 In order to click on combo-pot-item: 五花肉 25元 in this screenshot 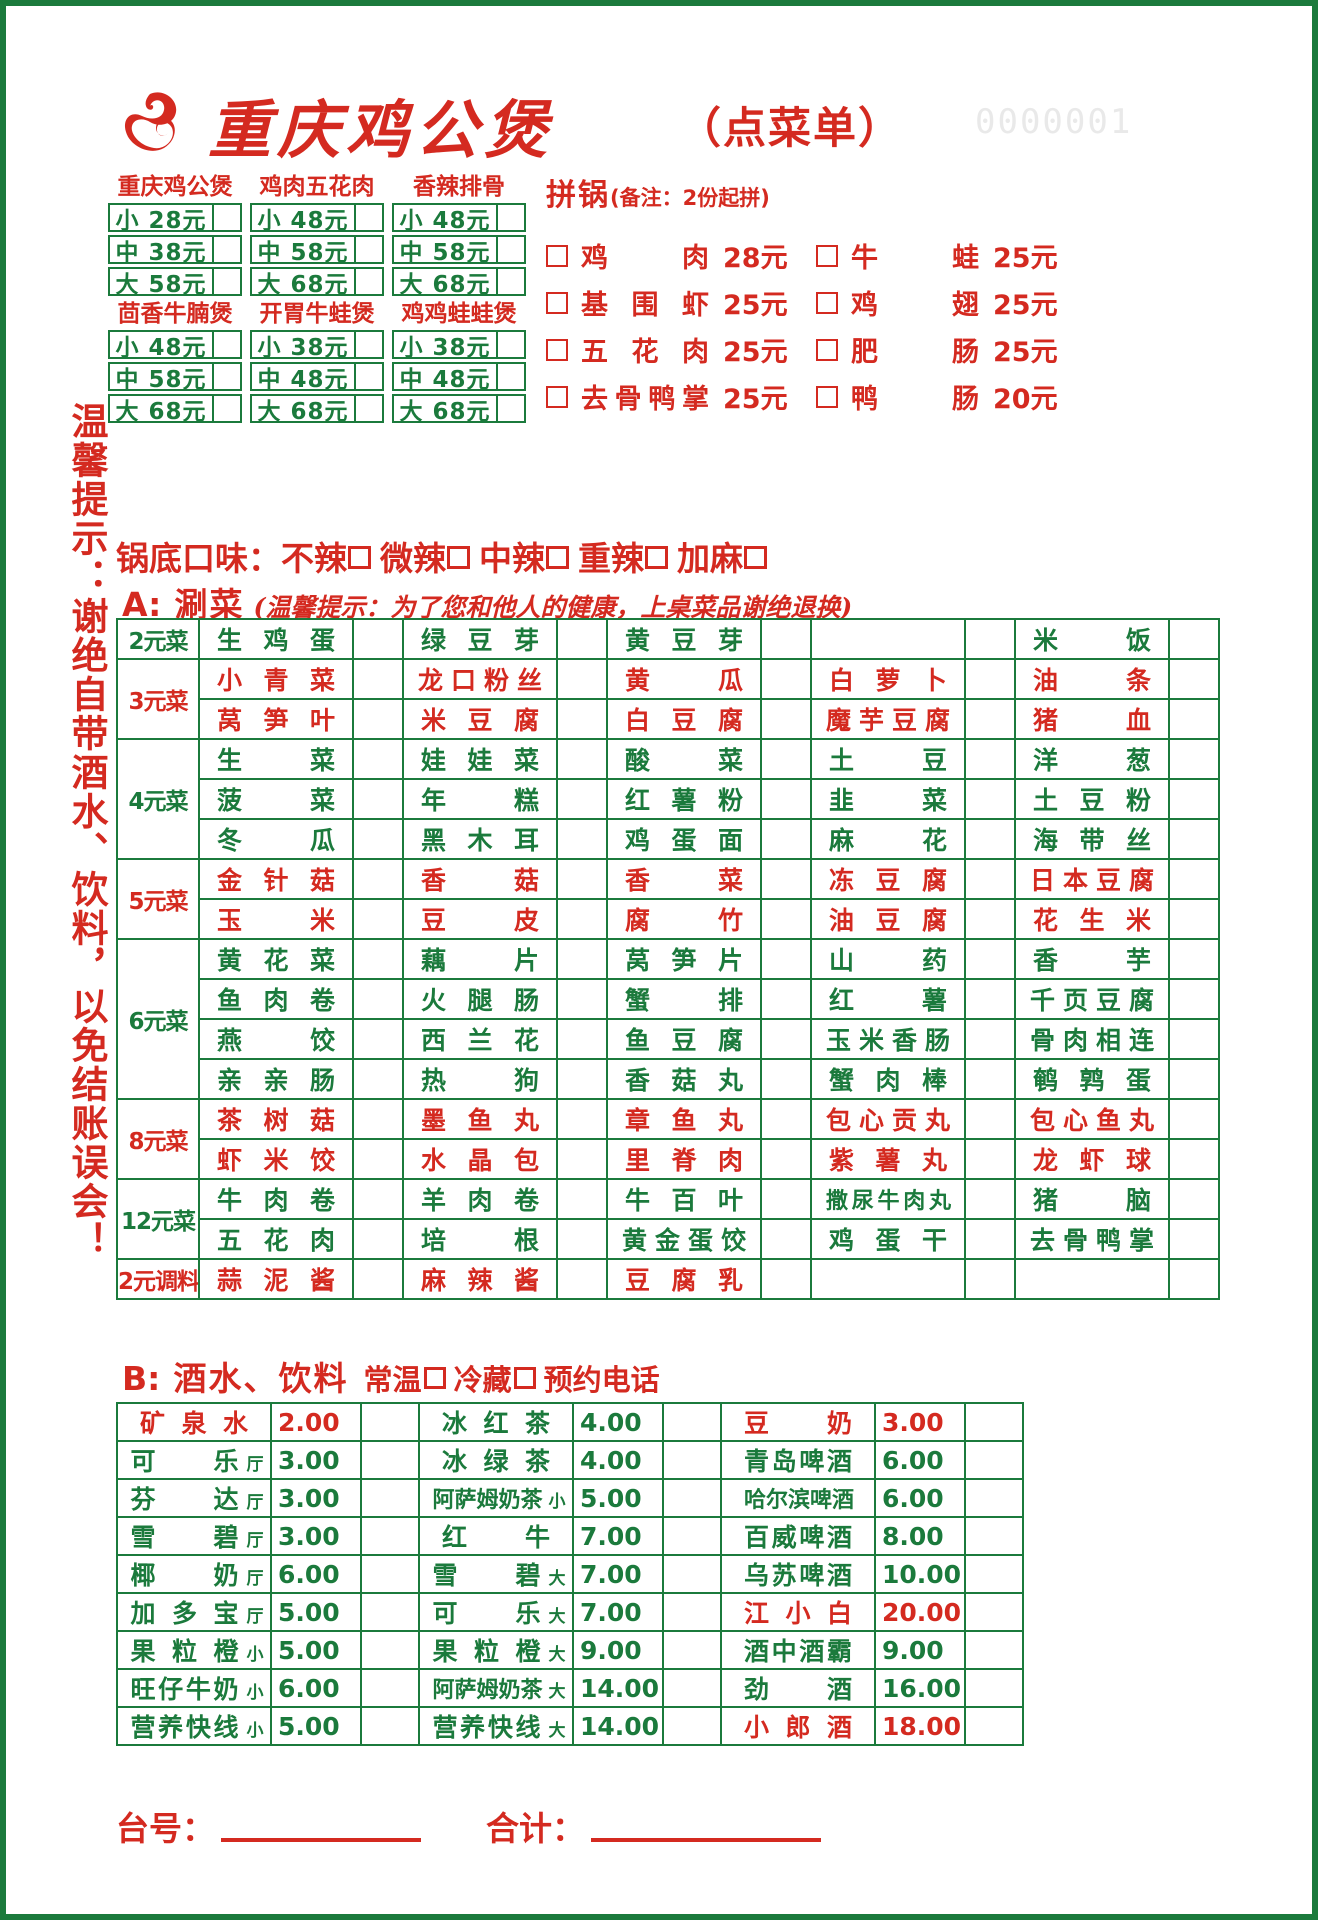, I will do `click(681, 349)`.